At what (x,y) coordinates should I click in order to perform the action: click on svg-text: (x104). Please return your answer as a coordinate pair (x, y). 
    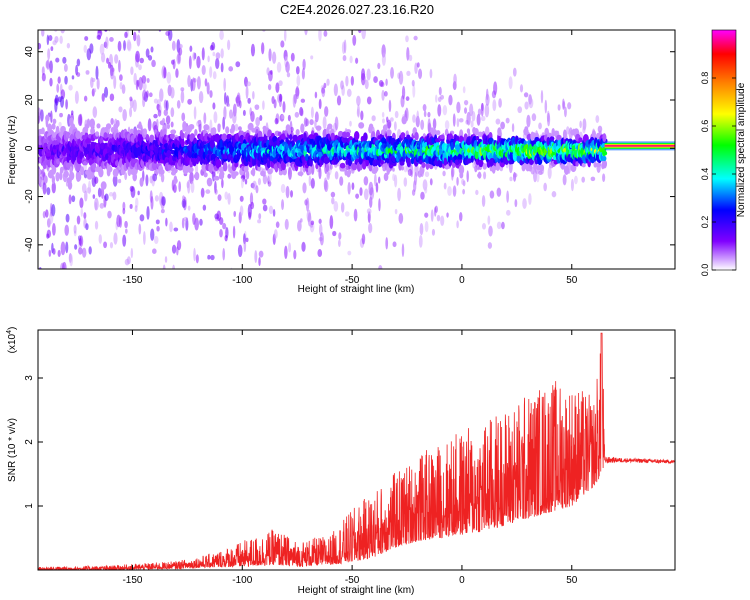
    Looking at the image, I should click on (12, 340).